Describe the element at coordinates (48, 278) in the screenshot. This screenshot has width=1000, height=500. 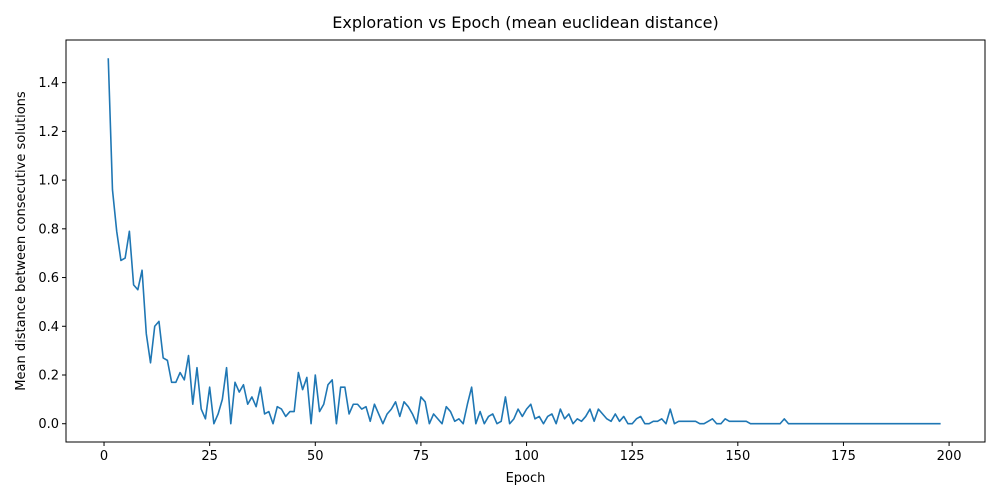
I see `y-tick-label: 0.6` at that location.